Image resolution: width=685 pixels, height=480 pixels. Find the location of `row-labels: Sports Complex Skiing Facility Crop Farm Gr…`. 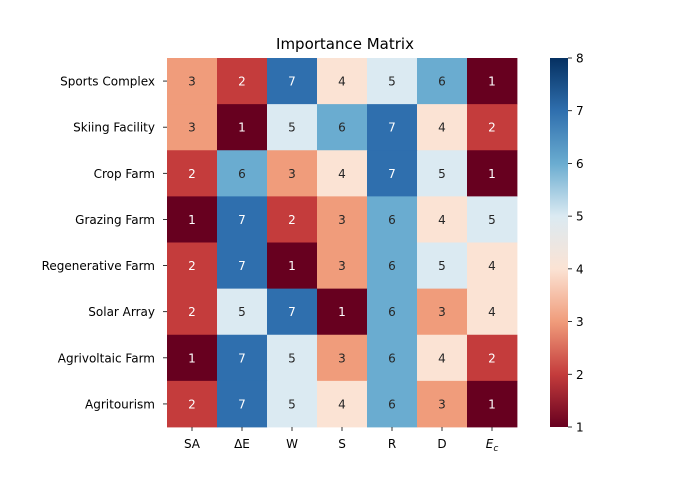

row-labels: Sports Complex Skiing Facility Crop Farm Gr… is located at coordinates (104, 243).